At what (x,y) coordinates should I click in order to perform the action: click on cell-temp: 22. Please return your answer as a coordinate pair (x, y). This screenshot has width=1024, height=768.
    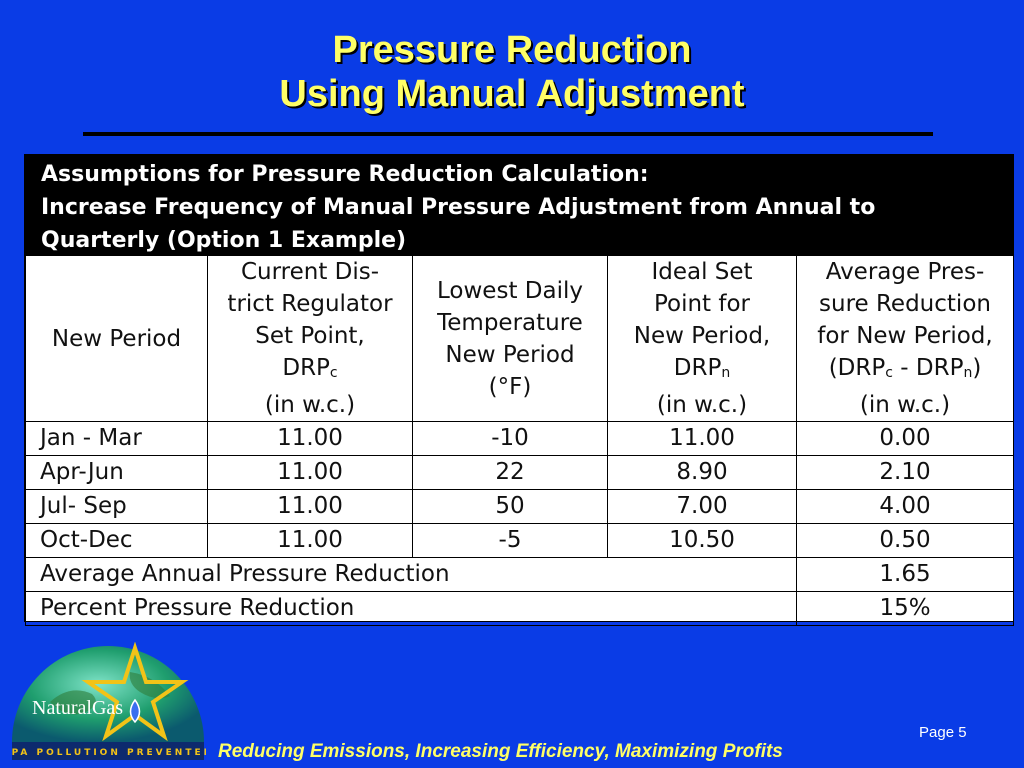
    Looking at the image, I should click on (510, 472).